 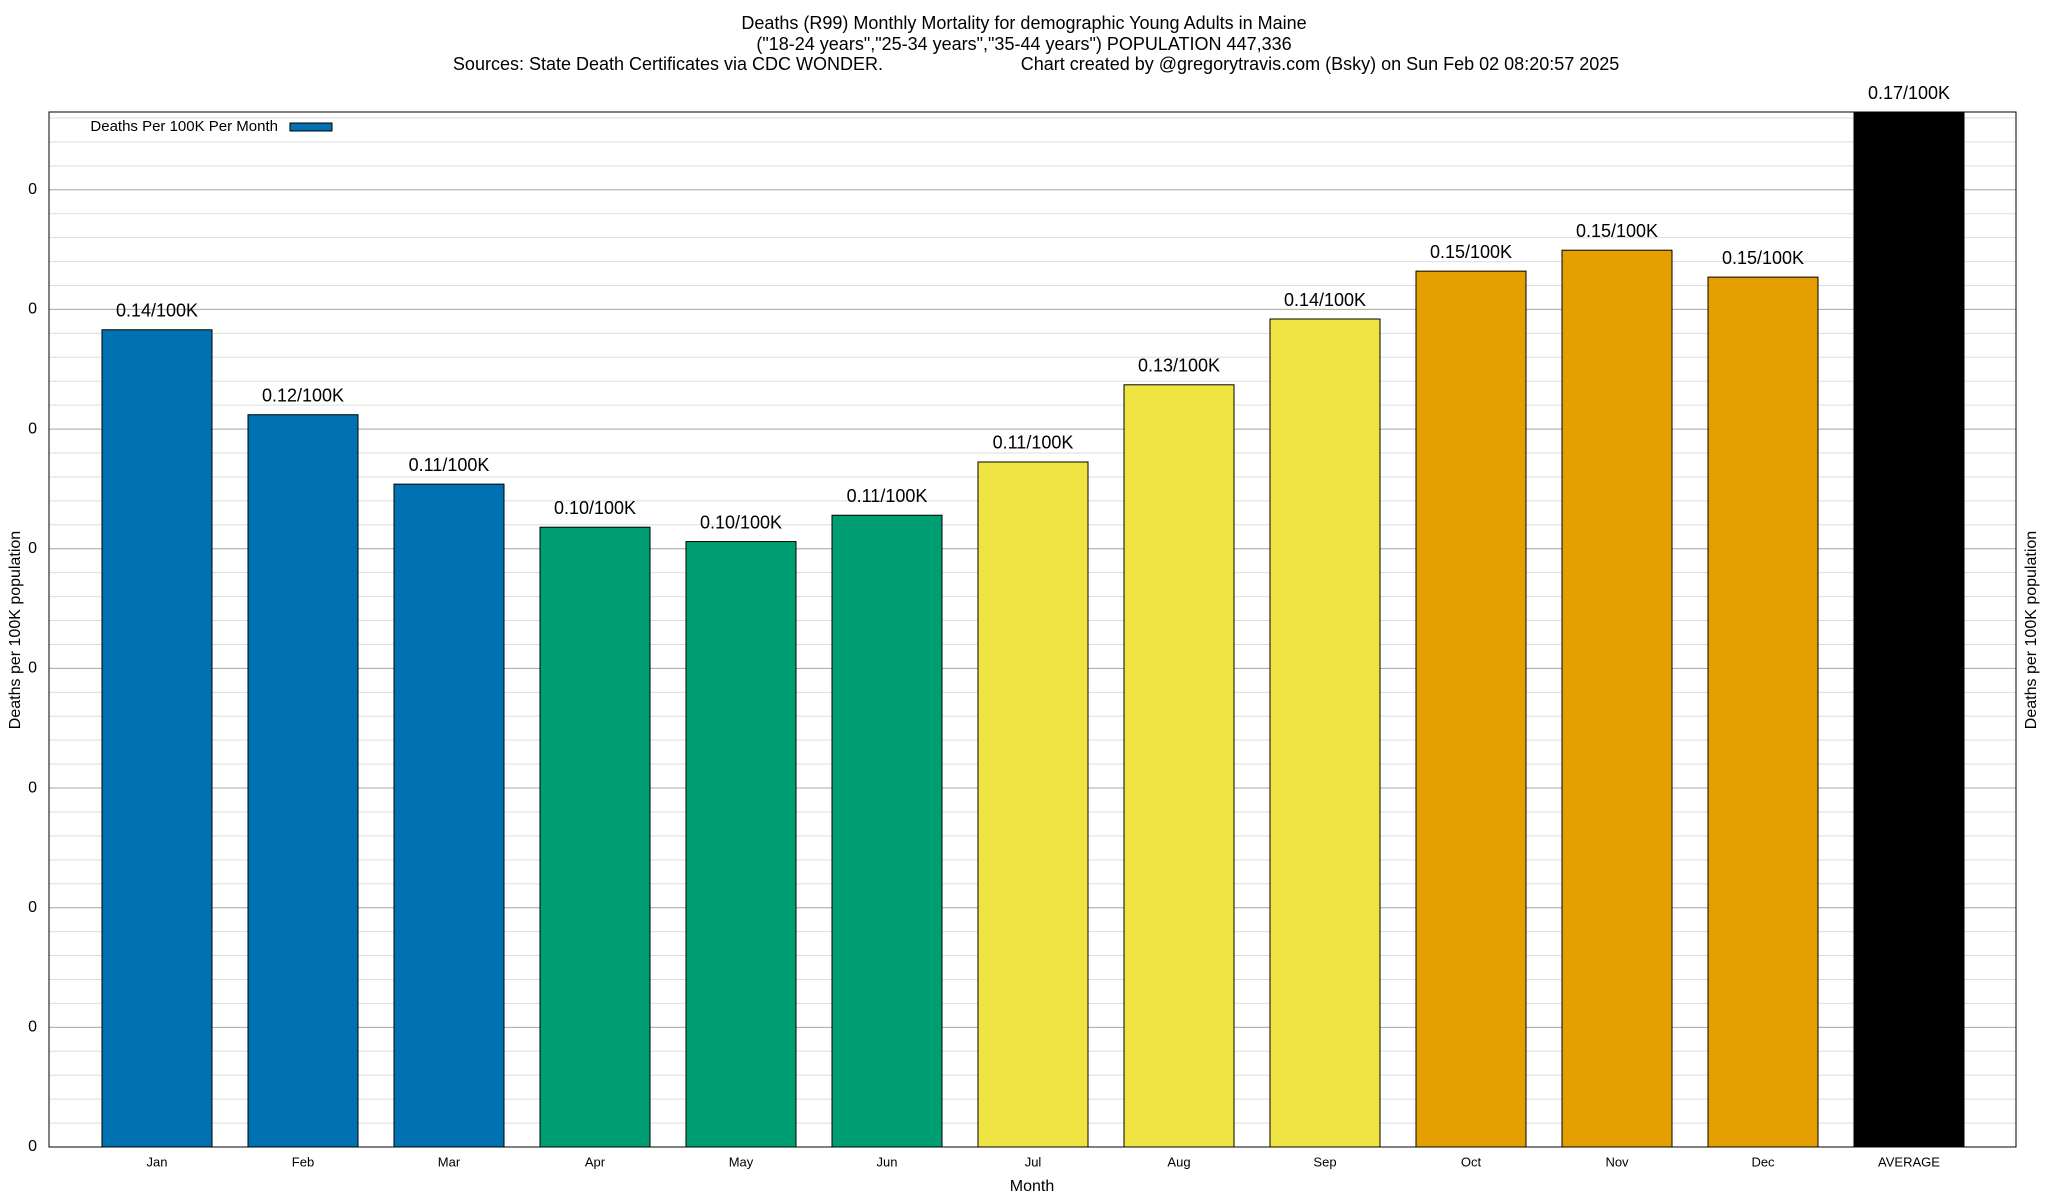 What do you see at coordinates (1909, 93) in the screenshot?
I see `data-label: 0.17/100K` at bounding box center [1909, 93].